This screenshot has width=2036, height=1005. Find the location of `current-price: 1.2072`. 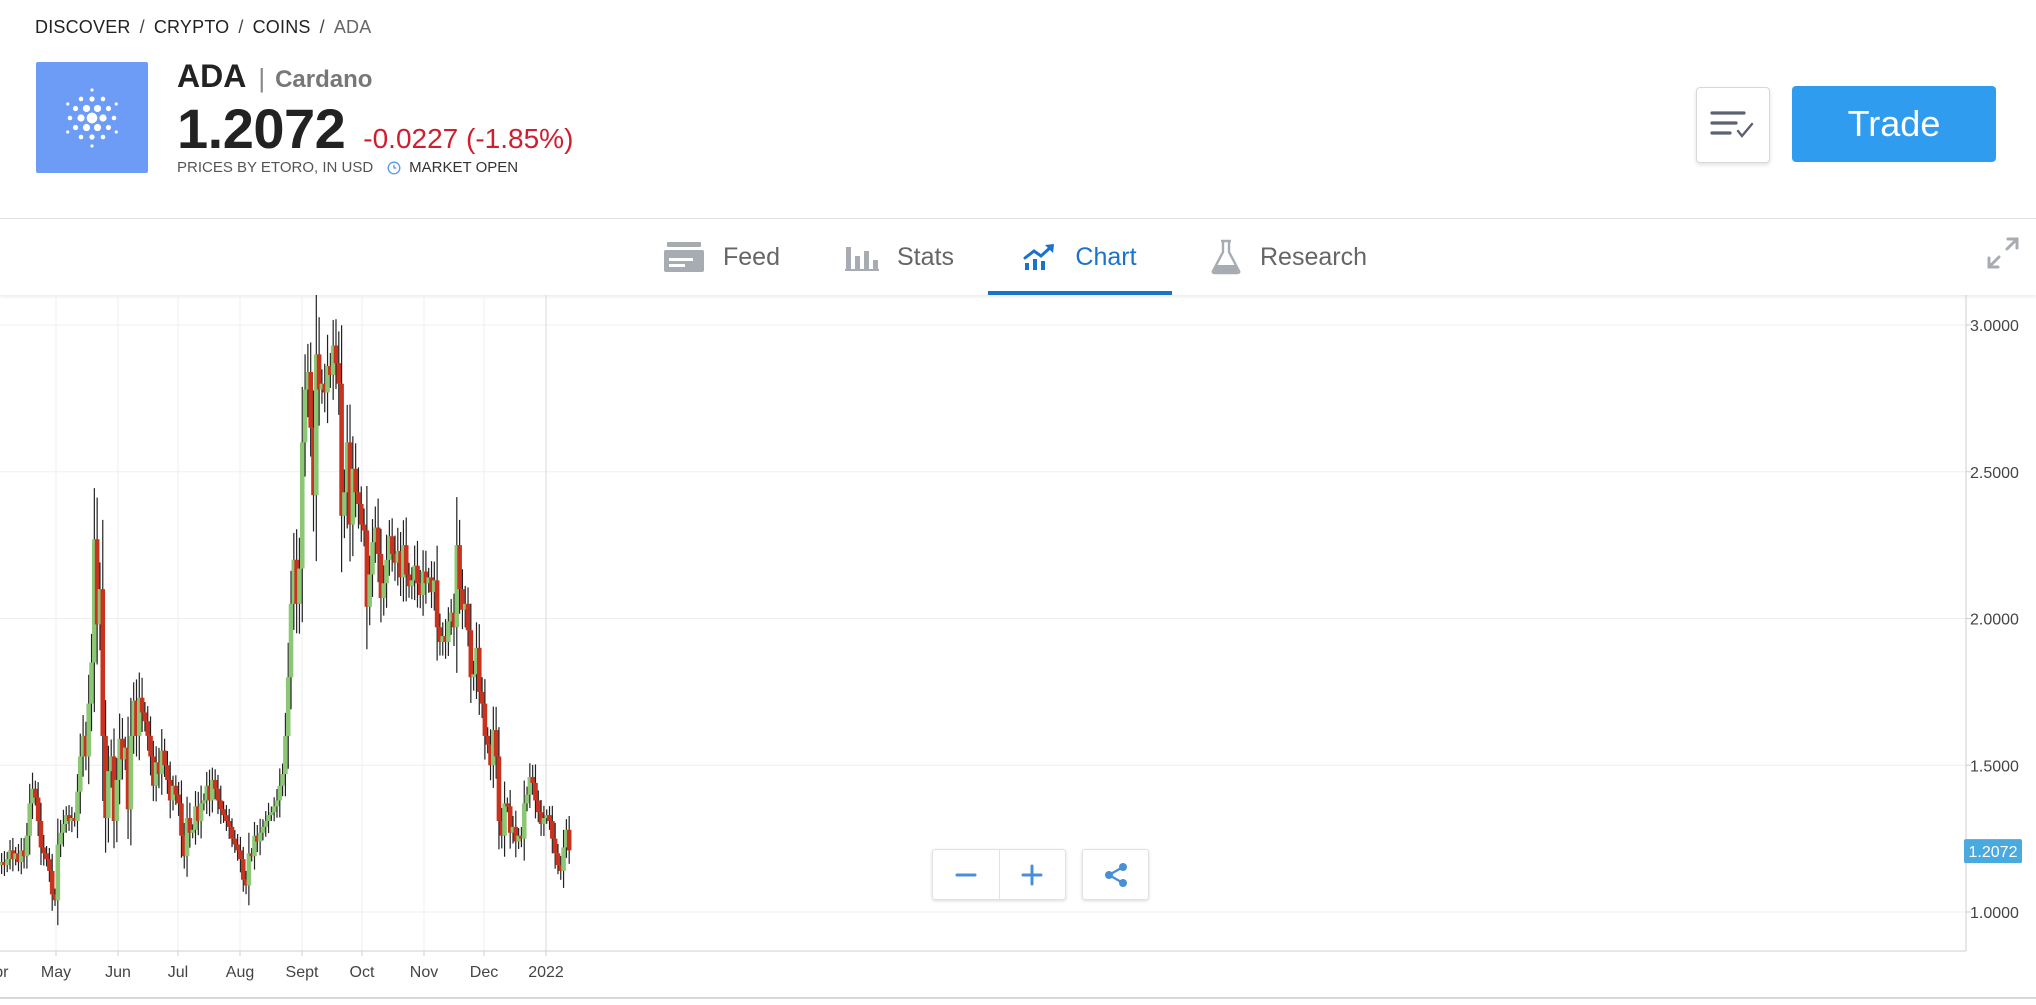

current-price: 1.2072 is located at coordinates (261, 128).